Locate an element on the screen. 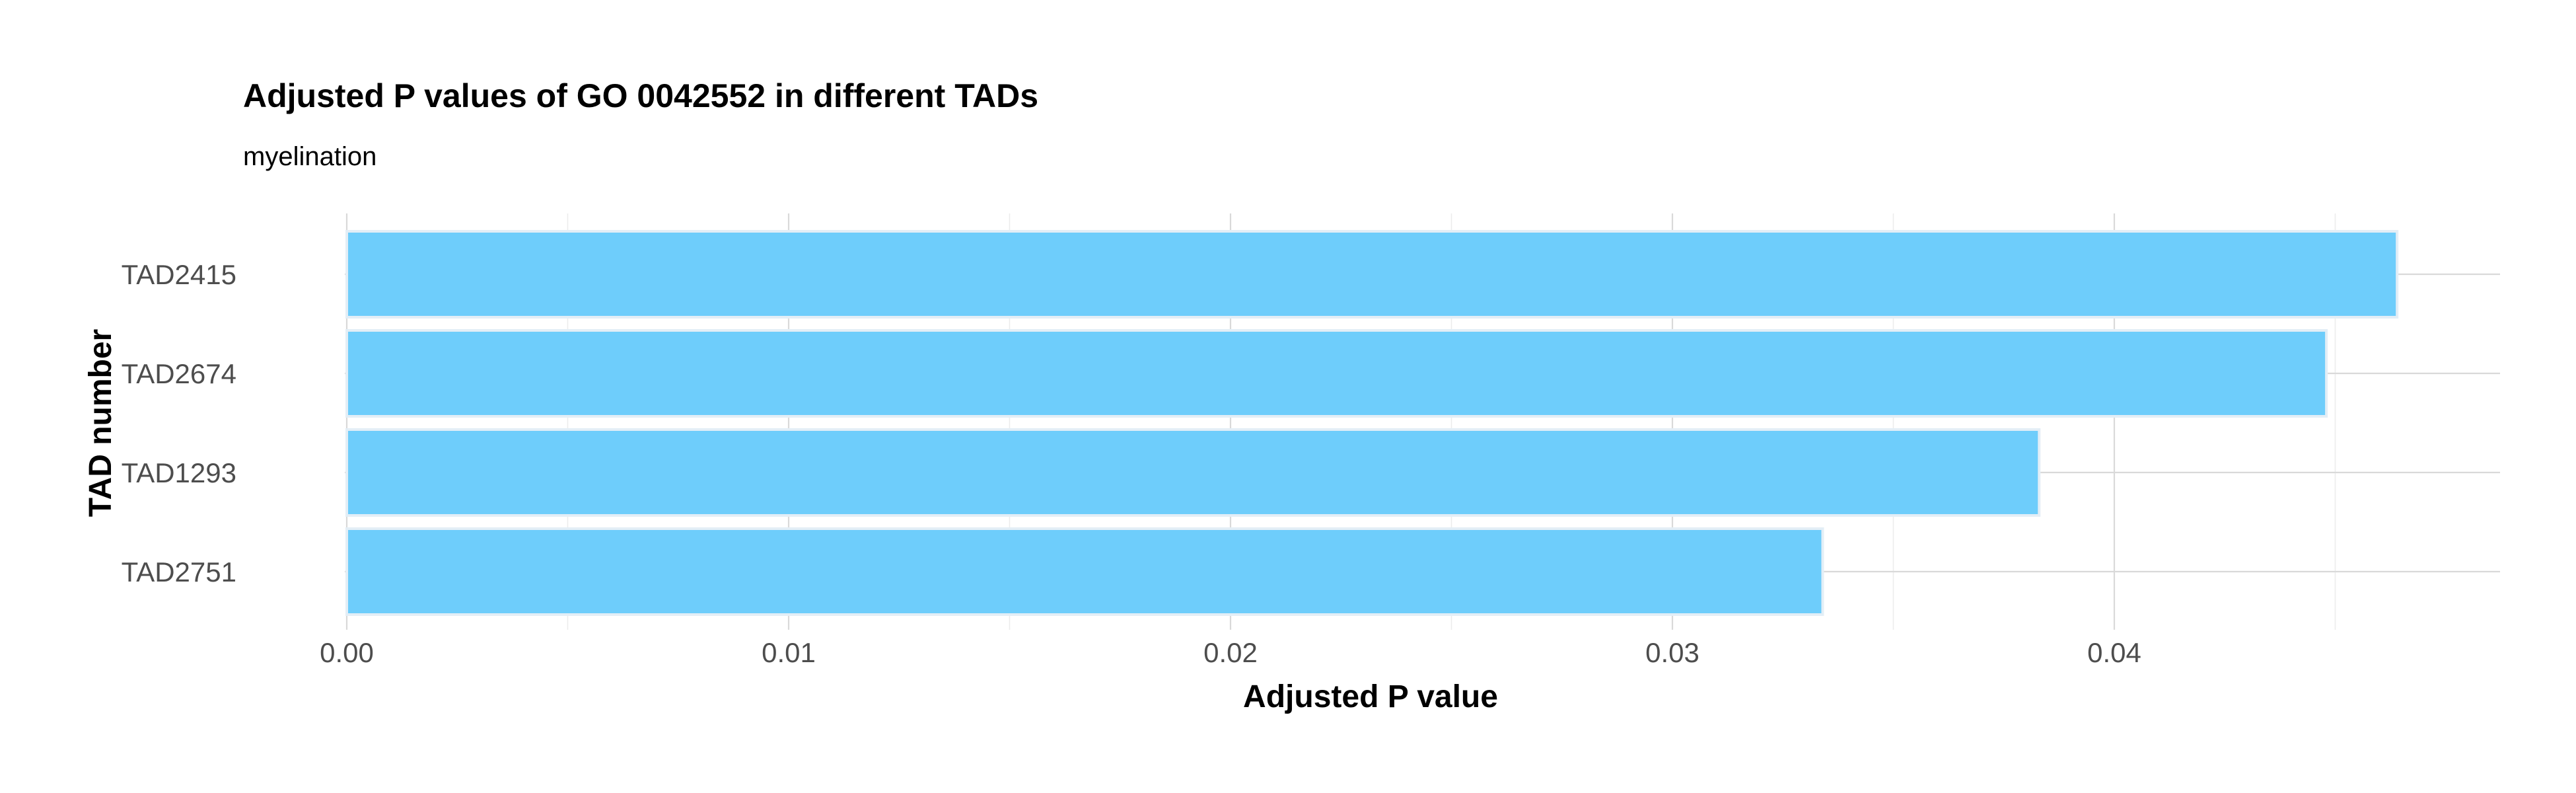 This screenshot has width=2576, height=793. x-tick-label: 0.03 is located at coordinates (1672, 652).